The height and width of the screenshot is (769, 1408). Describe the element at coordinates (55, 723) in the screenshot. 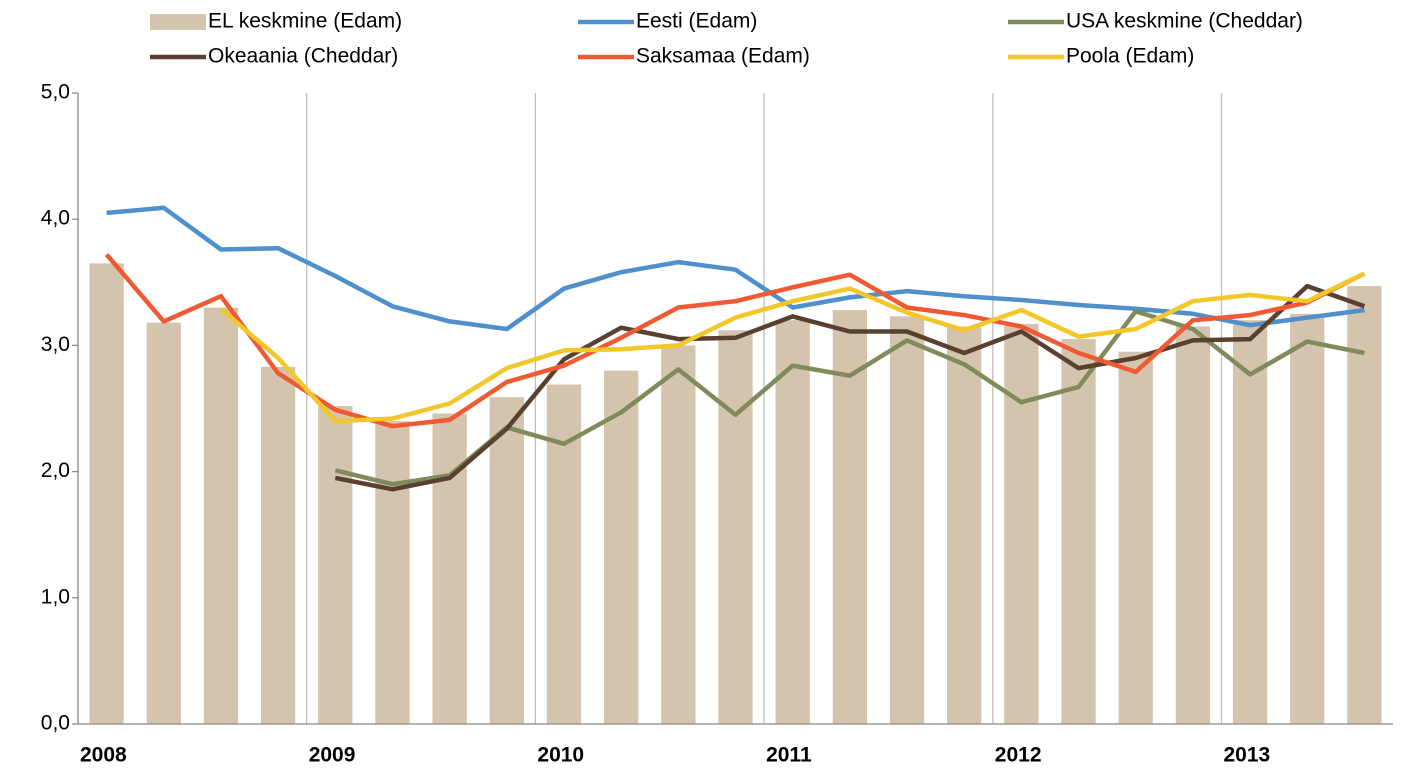

I see `y-tick-label: 0,0` at that location.